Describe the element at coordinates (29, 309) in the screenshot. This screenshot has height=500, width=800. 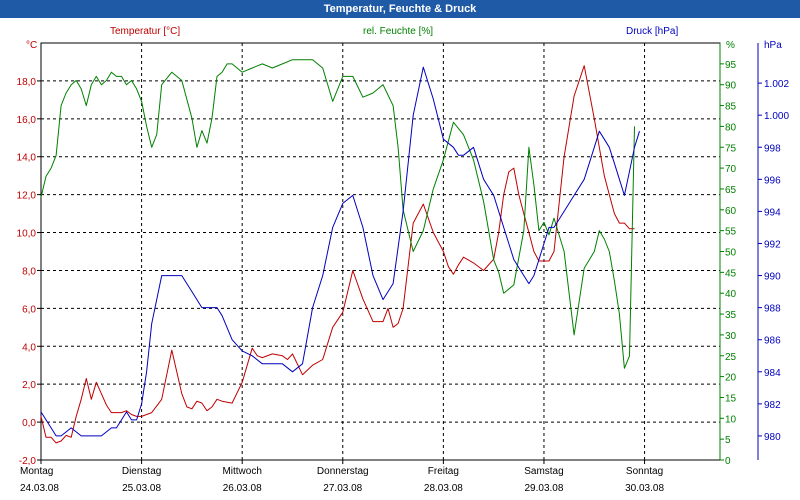
I see `temperature-tick-label: 6,0` at that location.